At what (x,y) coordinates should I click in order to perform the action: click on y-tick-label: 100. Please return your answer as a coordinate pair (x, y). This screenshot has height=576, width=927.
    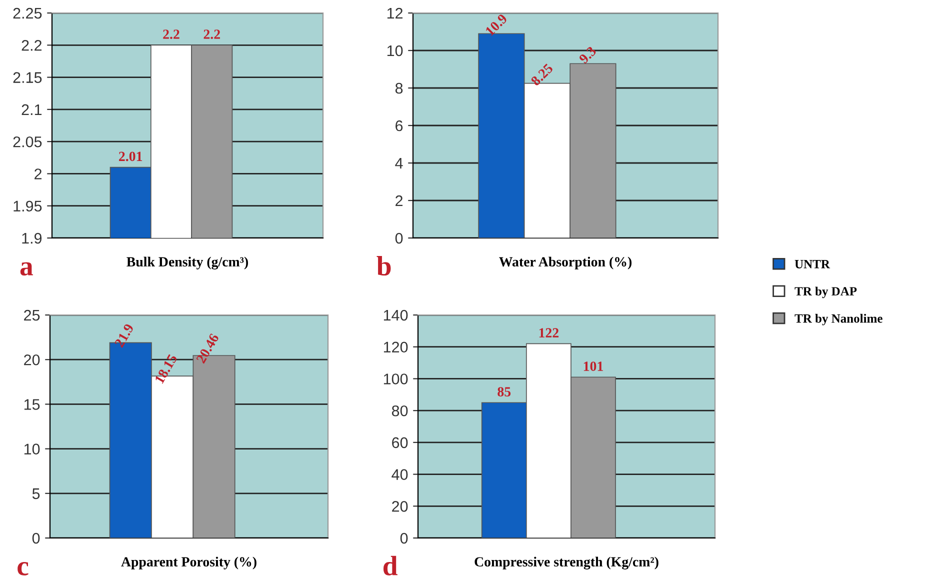
    Looking at the image, I should click on (396, 379).